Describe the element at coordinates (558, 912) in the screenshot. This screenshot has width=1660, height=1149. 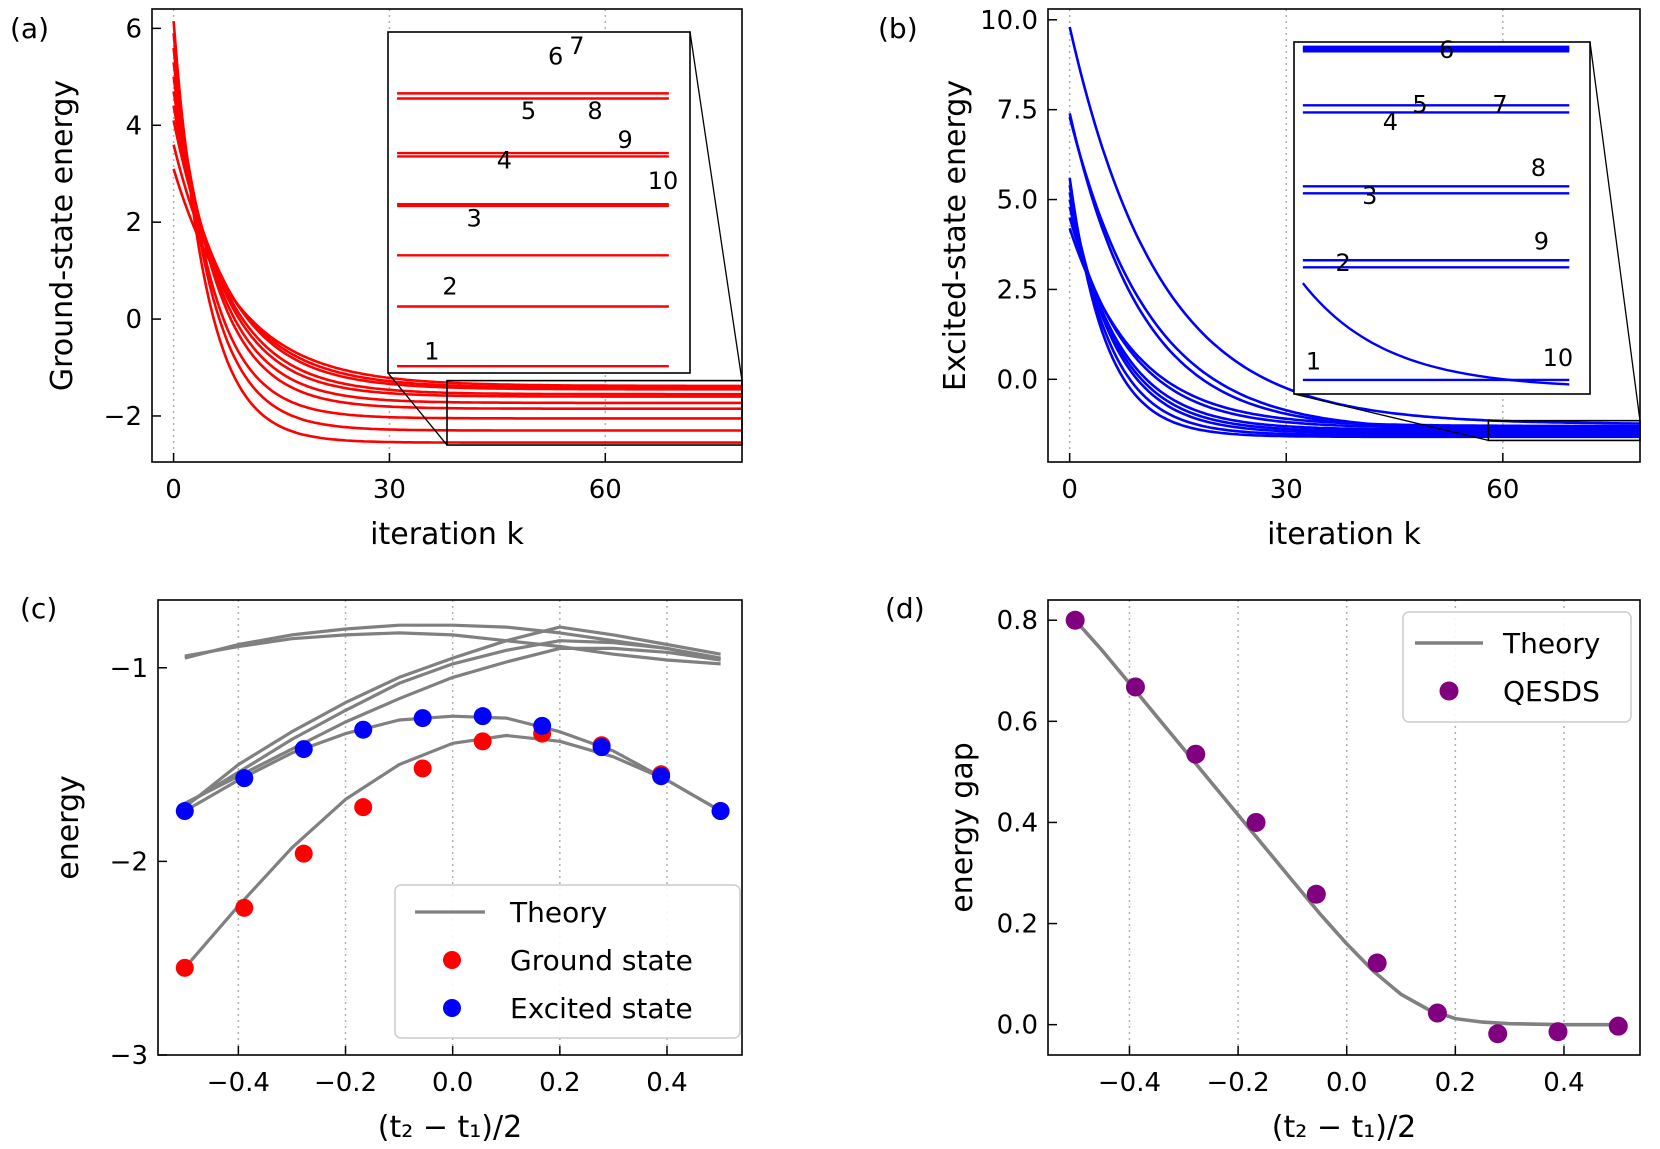
I see `panel-c-legend-theory-label: Theory` at that location.